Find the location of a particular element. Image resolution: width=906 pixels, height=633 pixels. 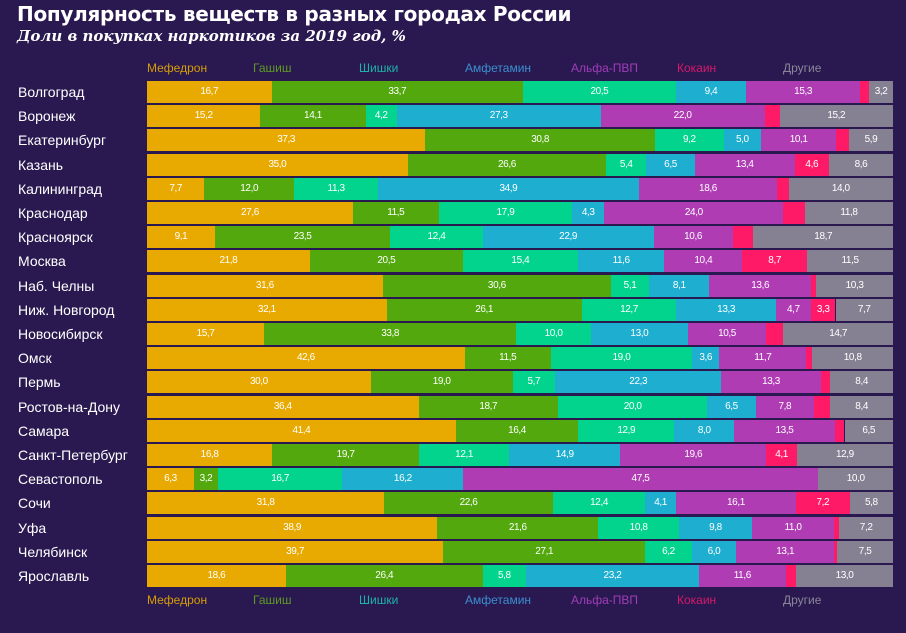

category-label: Ярославль is located at coordinates (54, 576).